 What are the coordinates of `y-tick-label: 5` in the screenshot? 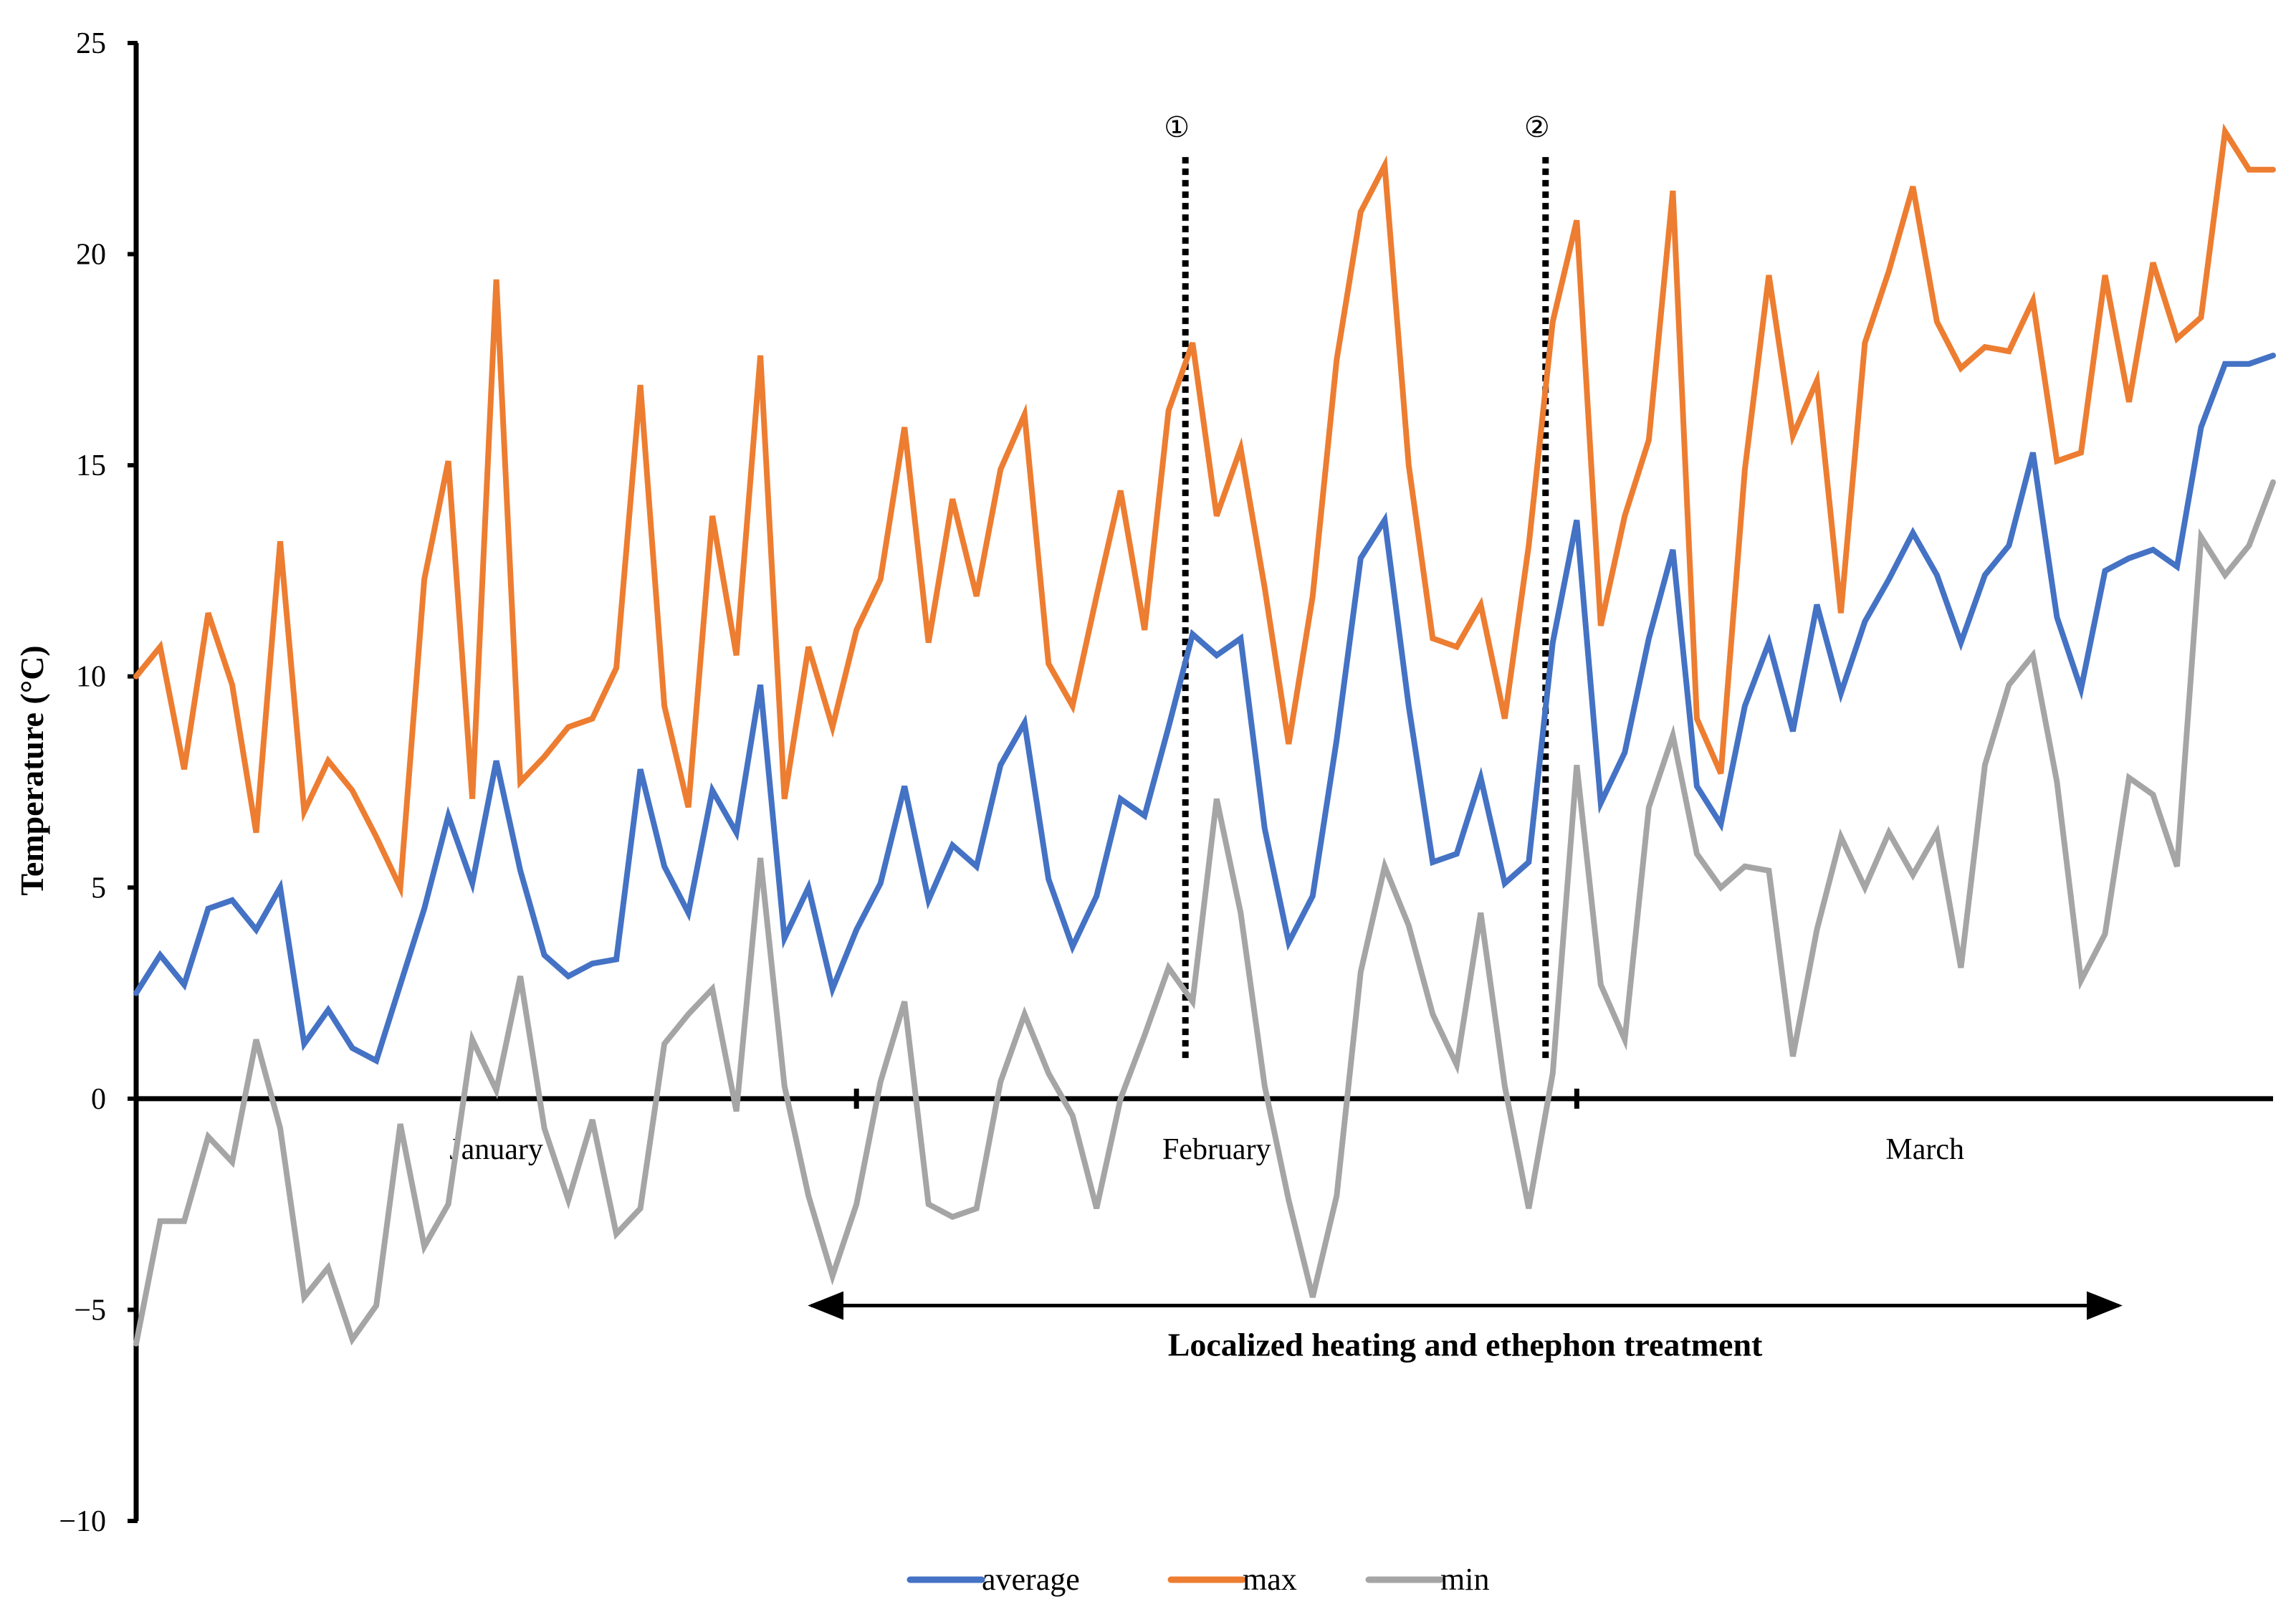 It's located at (98, 888).